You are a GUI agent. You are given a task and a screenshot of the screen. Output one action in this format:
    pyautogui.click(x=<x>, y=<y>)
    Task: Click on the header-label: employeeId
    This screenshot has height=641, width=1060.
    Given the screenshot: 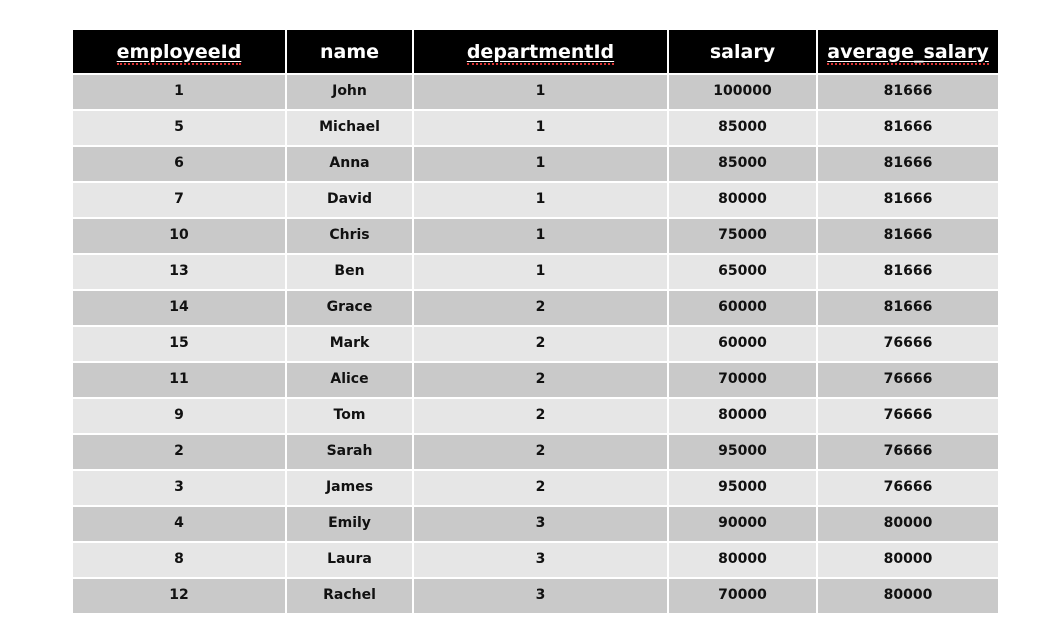 What is the action you would take?
    pyautogui.click(x=179, y=52)
    